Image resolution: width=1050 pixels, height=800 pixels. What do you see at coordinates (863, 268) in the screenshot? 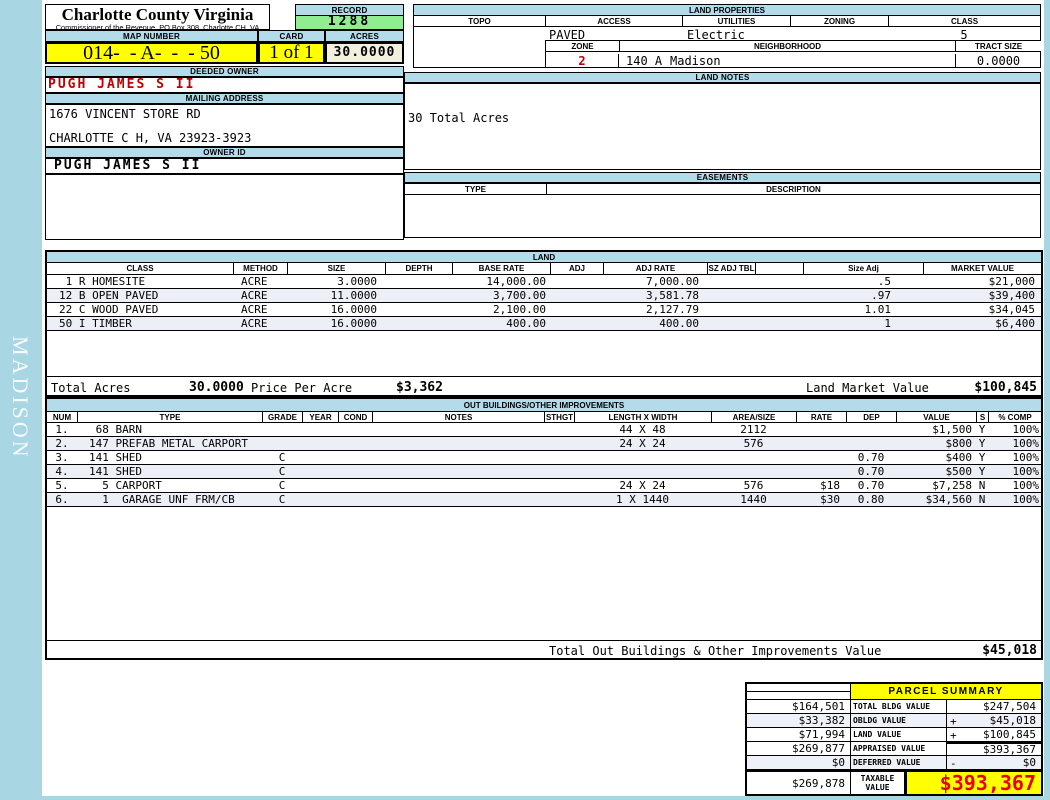
I see `land-h-size-adj: Size Adj` at bounding box center [863, 268].